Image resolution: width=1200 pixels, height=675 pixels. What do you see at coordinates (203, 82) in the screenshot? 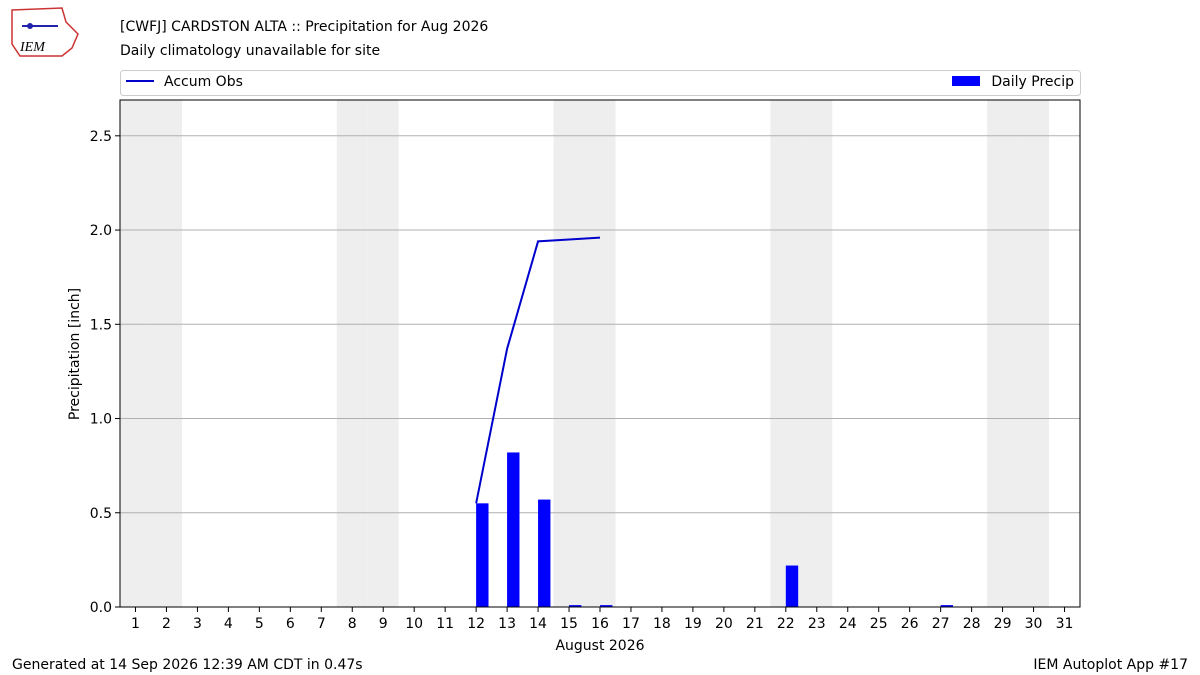
I see `legend-label: Accum Obs` at bounding box center [203, 82].